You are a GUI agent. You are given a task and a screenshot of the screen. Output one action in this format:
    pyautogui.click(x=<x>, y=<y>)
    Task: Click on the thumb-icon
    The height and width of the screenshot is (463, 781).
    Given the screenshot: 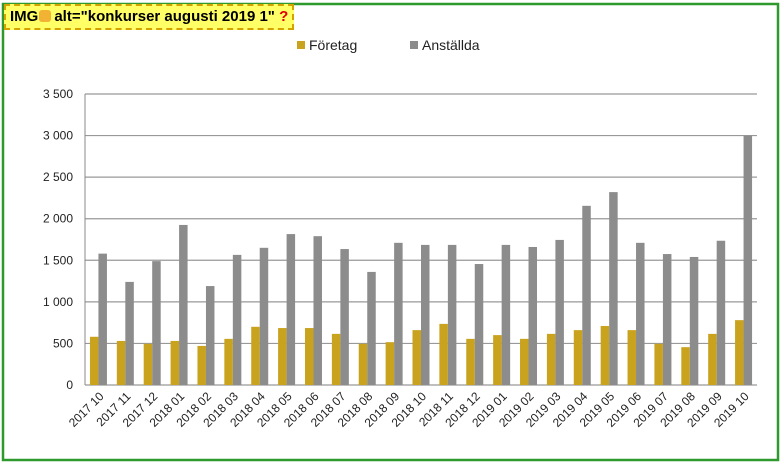 What is the action you would take?
    pyautogui.click(x=45, y=16)
    